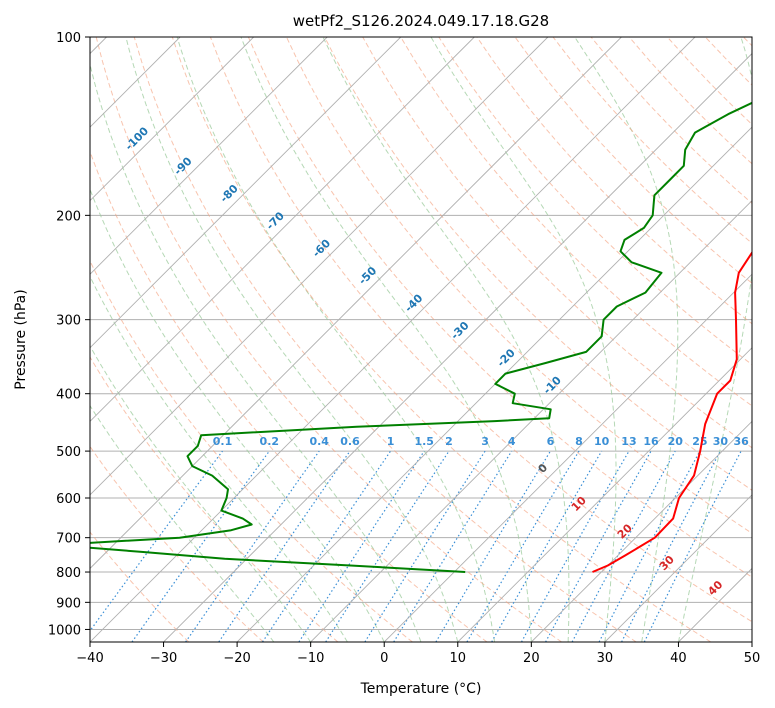 This screenshot has width=775, height=708. Describe the element at coordinates (223, 441) in the screenshot. I see `mixing-ratio-label: 0.1` at that location.